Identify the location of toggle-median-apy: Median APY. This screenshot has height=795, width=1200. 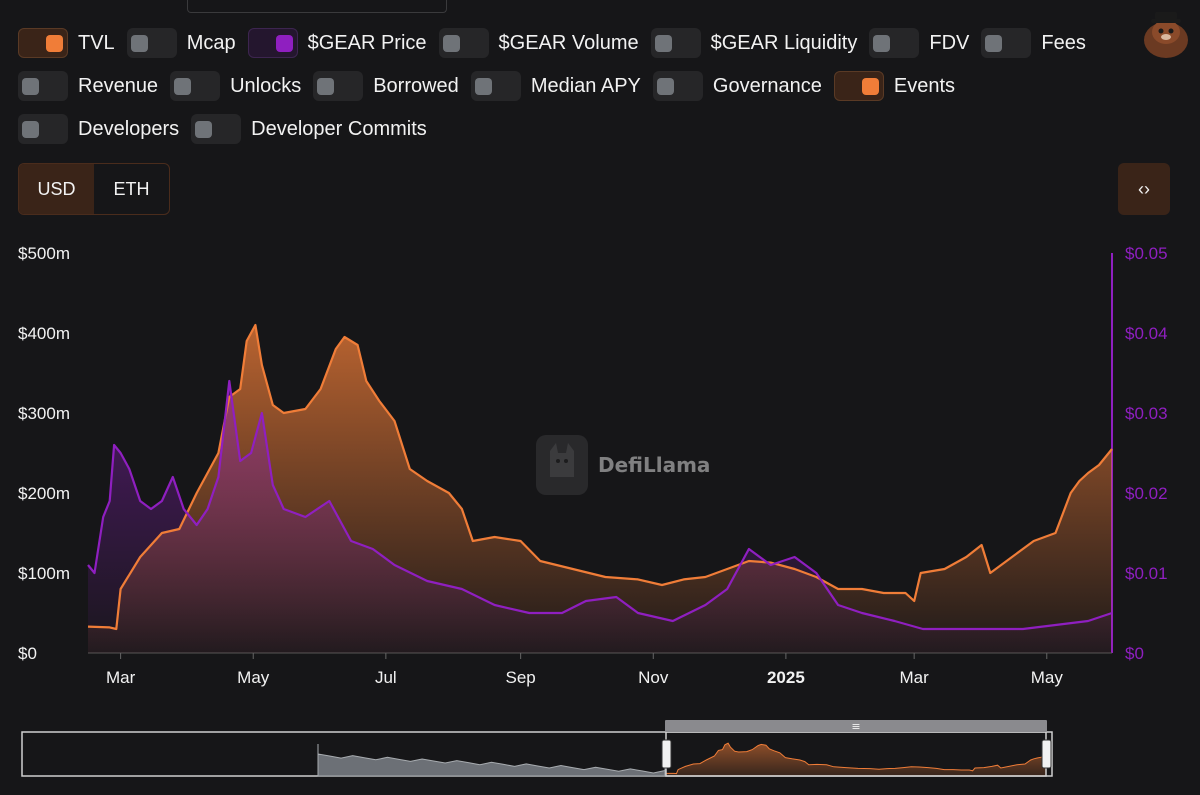
(555, 86).